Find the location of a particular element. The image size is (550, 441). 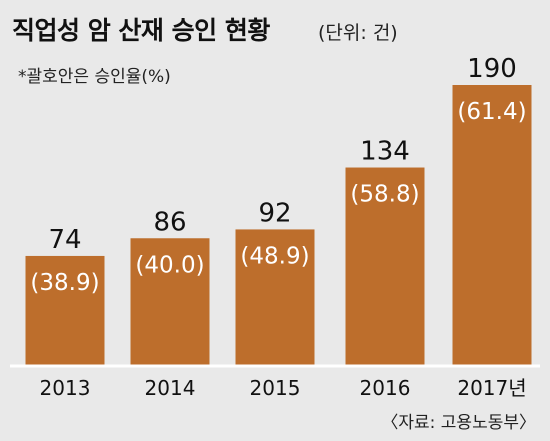

tick-label-2017년: 2017년 is located at coordinates (491, 388).